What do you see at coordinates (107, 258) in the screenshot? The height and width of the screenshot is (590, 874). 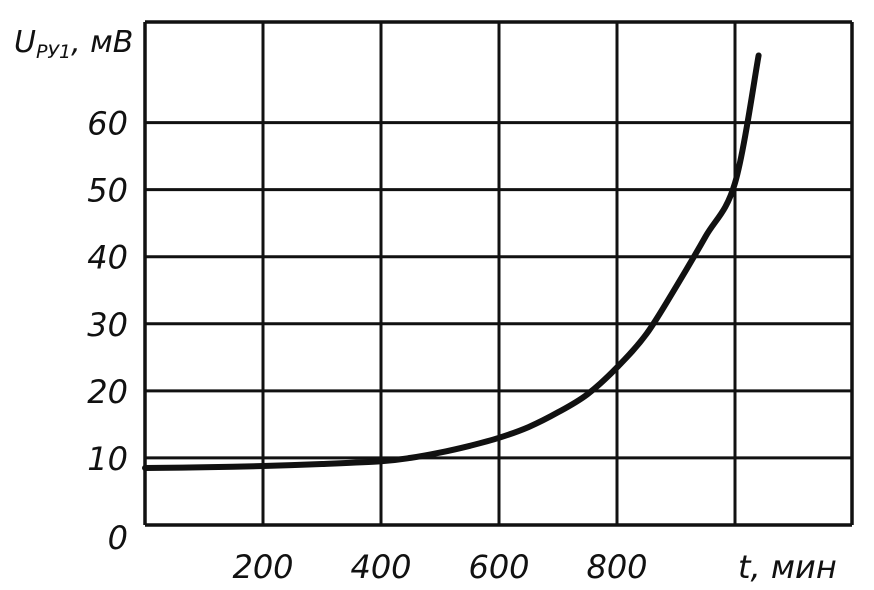 I see `y-tick-label: 40` at bounding box center [107, 258].